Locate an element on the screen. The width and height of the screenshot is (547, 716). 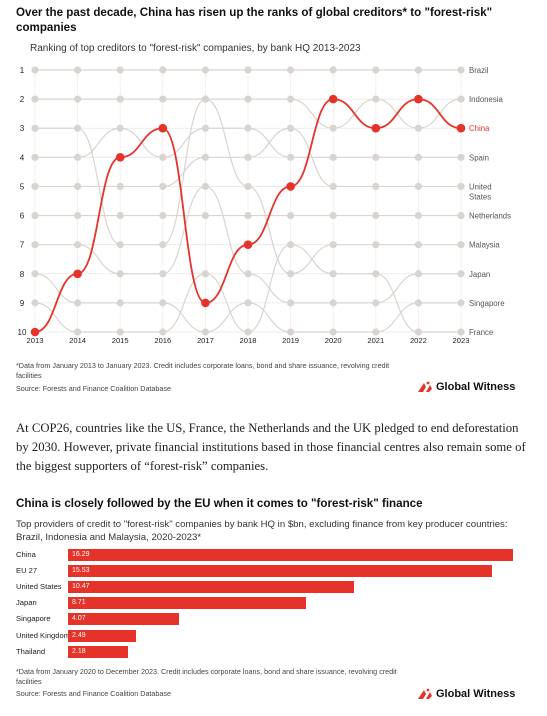
bar-row: Singapore 4.07 is located at coordinates (273, 619).